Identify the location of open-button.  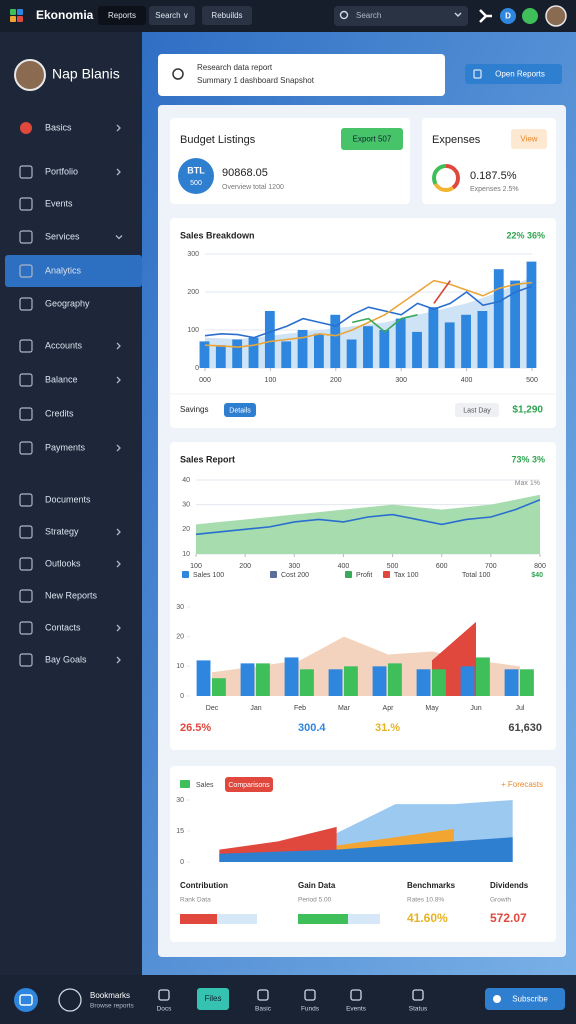
(513, 74).